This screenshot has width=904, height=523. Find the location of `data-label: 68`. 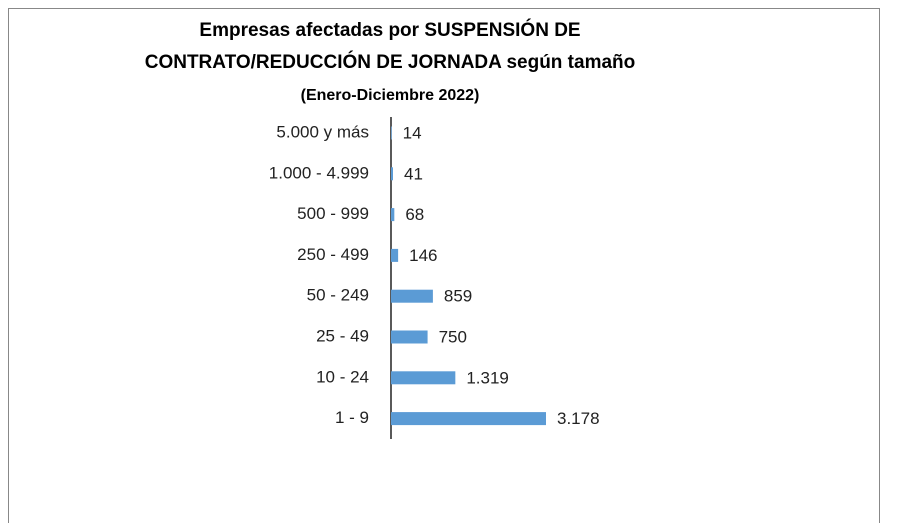

data-label: 68 is located at coordinates (414, 214).